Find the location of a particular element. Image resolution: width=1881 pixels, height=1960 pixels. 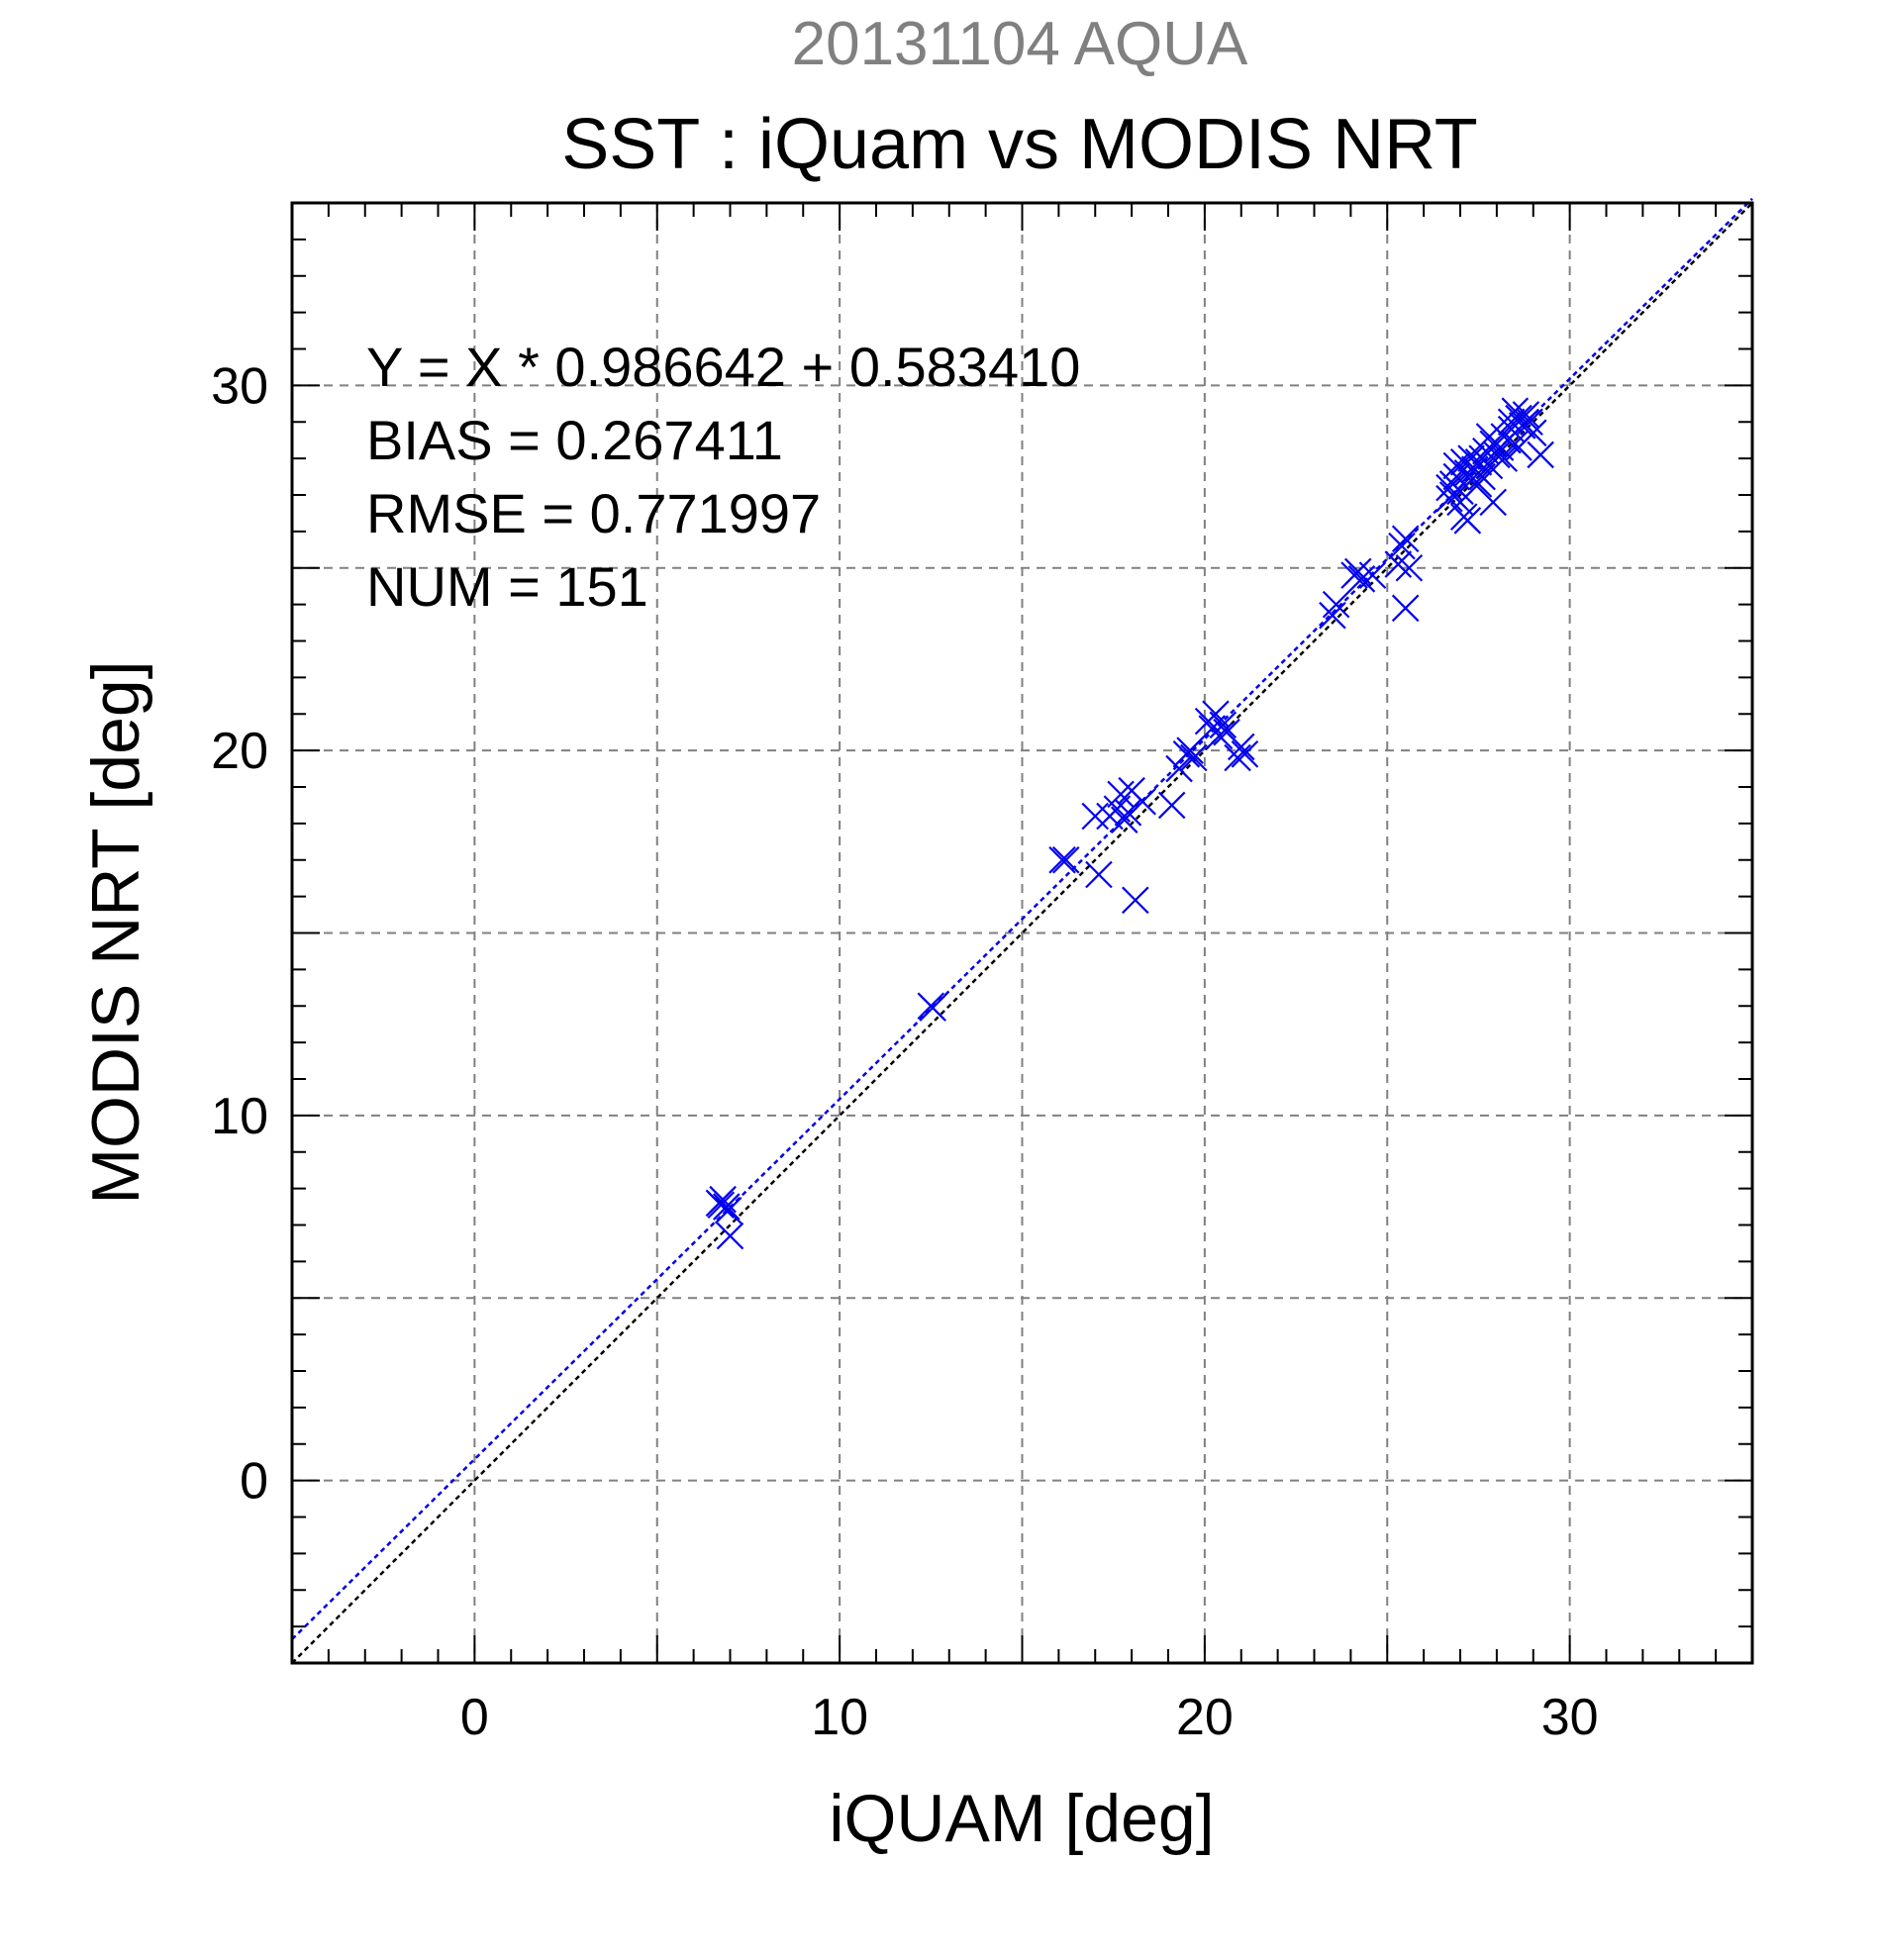

y-tick-label: 10 is located at coordinates (240, 1116).